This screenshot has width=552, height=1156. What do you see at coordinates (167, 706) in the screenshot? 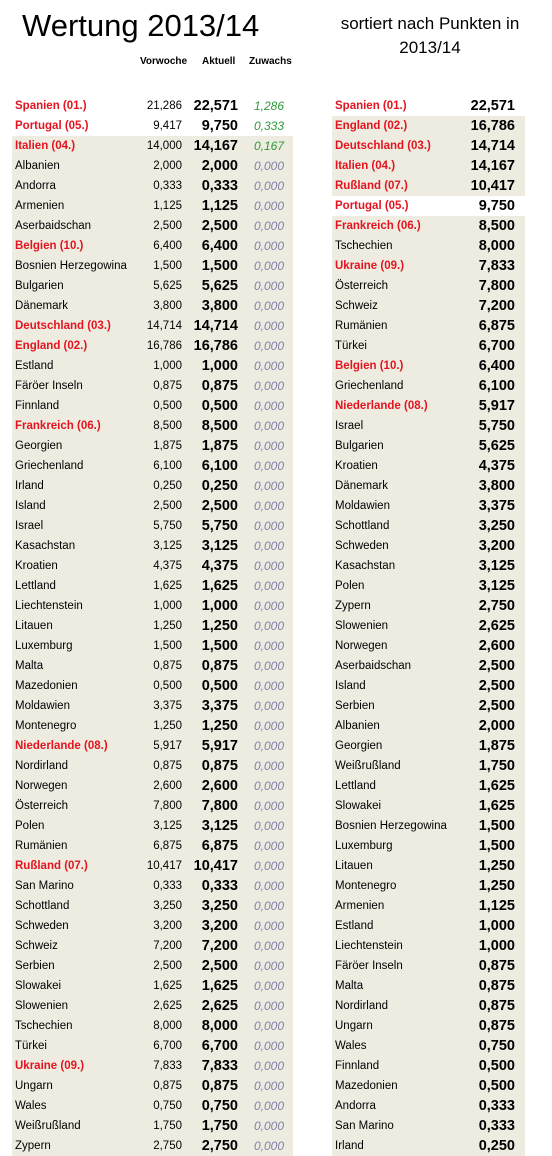
I see `previous-week-value: 3,375` at bounding box center [167, 706].